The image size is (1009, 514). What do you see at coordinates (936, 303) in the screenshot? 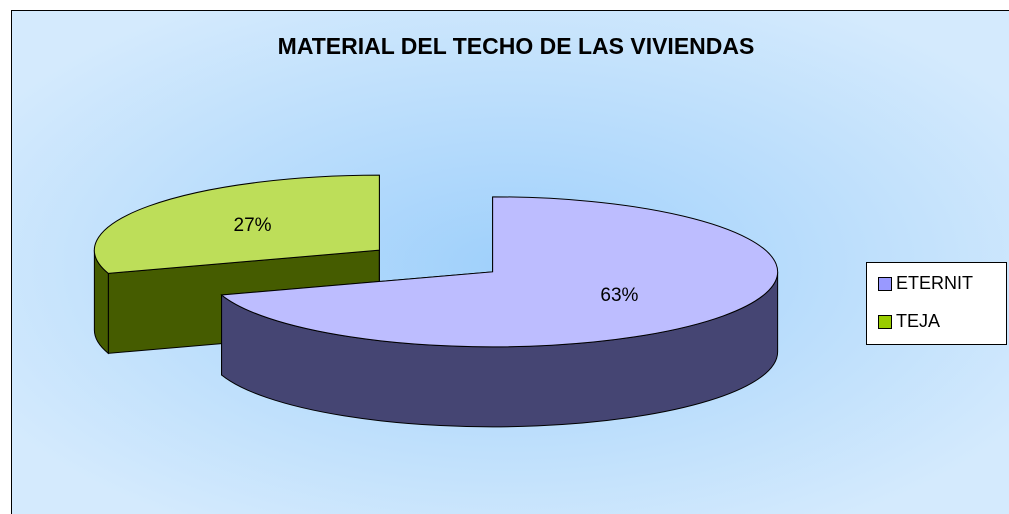
I see `legend` at bounding box center [936, 303].